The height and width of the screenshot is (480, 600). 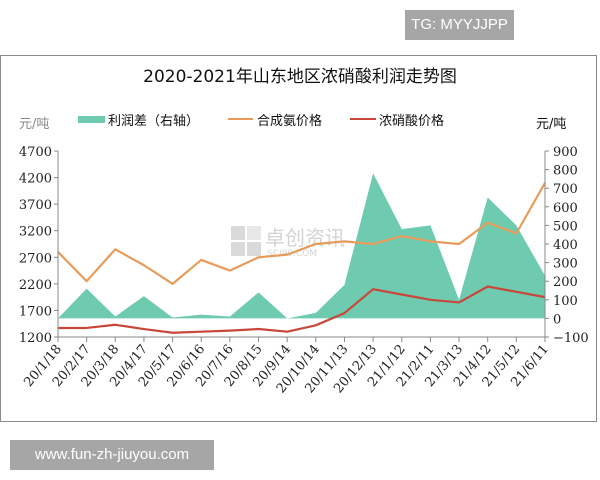 I want to click on watermark: 卓创资讯 SCI99.COM, so click(x=288, y=242).